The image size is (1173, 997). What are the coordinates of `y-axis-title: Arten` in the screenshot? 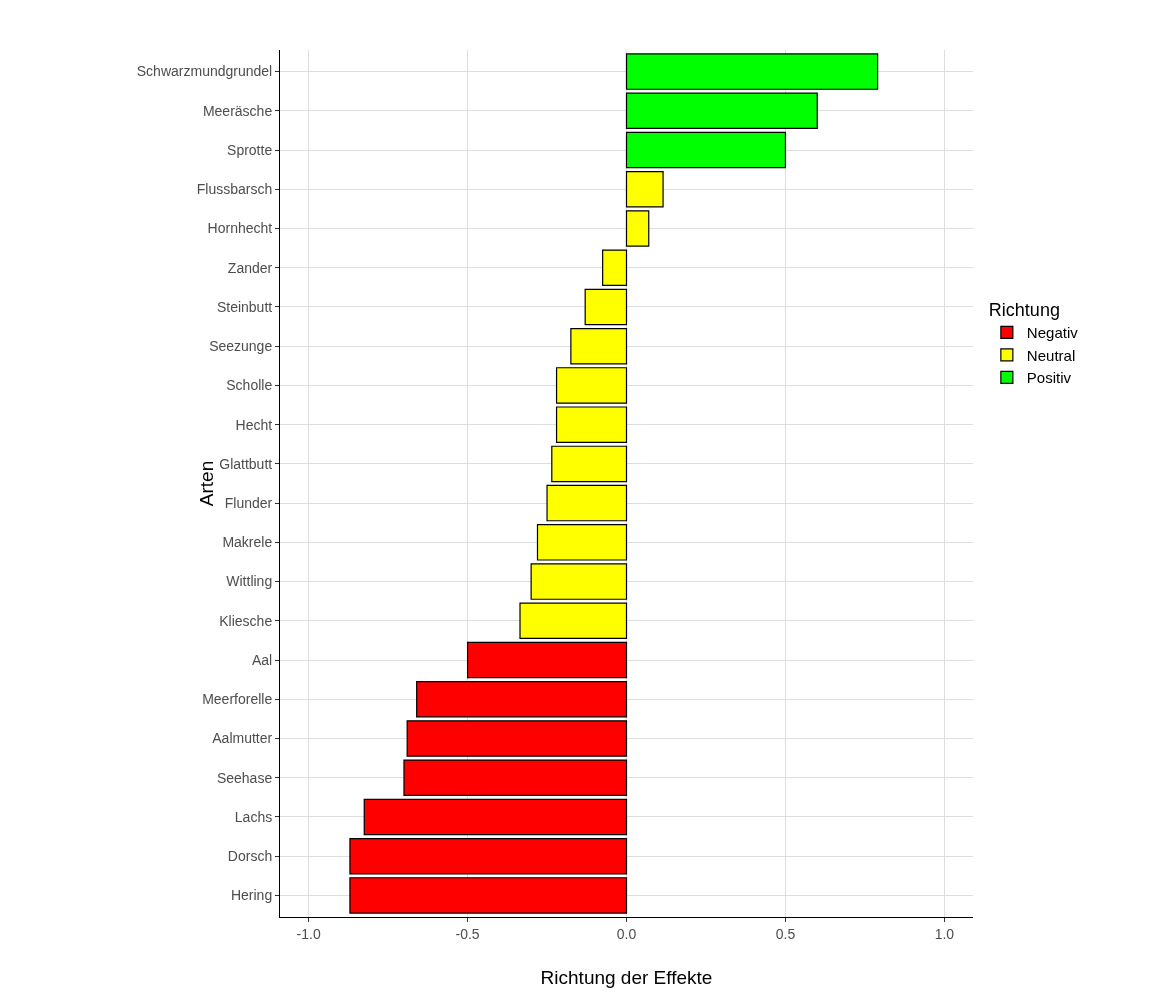 It's located at (207, 483).